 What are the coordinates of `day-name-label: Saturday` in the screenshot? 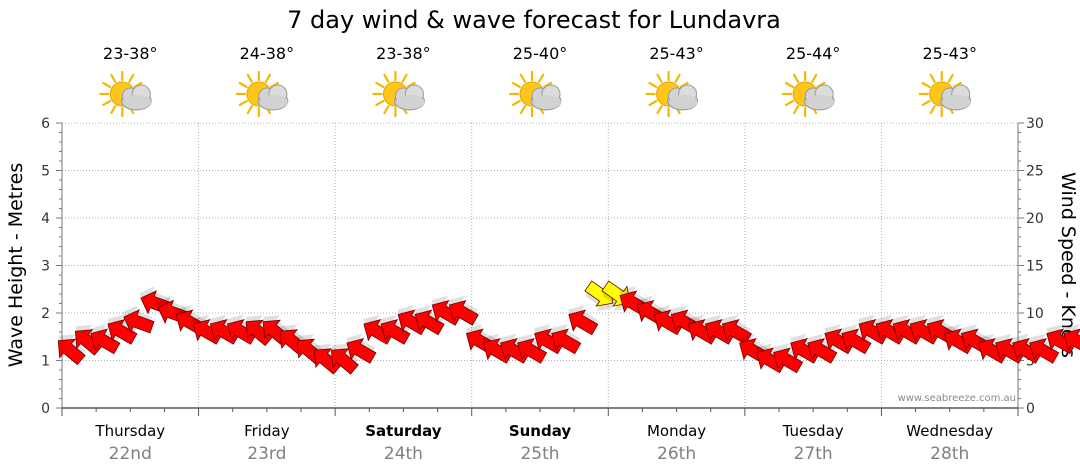 It's located at (403, 431).